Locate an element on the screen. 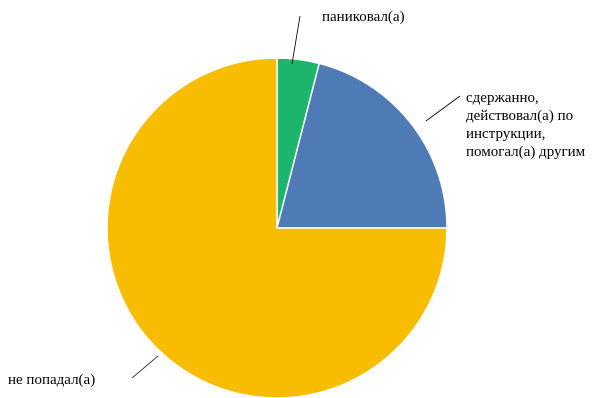 Image resolution: width=606 pixels, height=398 pixels. slice-label-panicked: паниковал(а) is located at coordinates (363, 17).